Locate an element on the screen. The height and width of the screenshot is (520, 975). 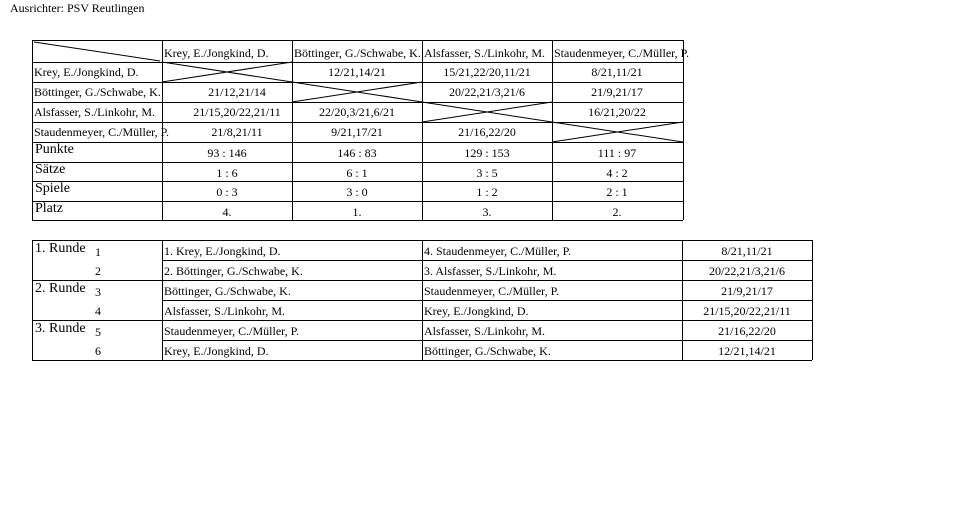
away-team: 4. Staudenmeyer, C./Müller, P. is located at coordinates (498, 251).